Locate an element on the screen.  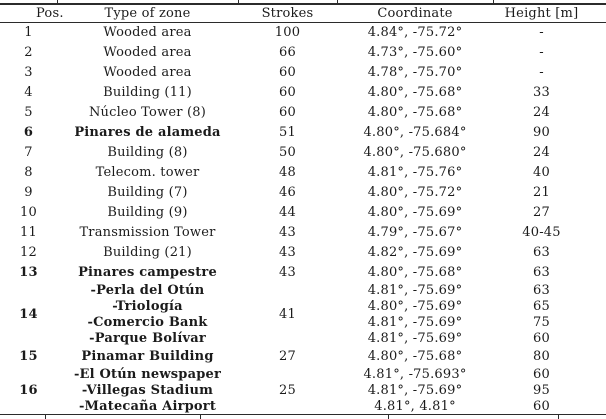
table-row: -Villegas Stadium 4.81°, -75.69° 95 is located at coordinates (303, 391).